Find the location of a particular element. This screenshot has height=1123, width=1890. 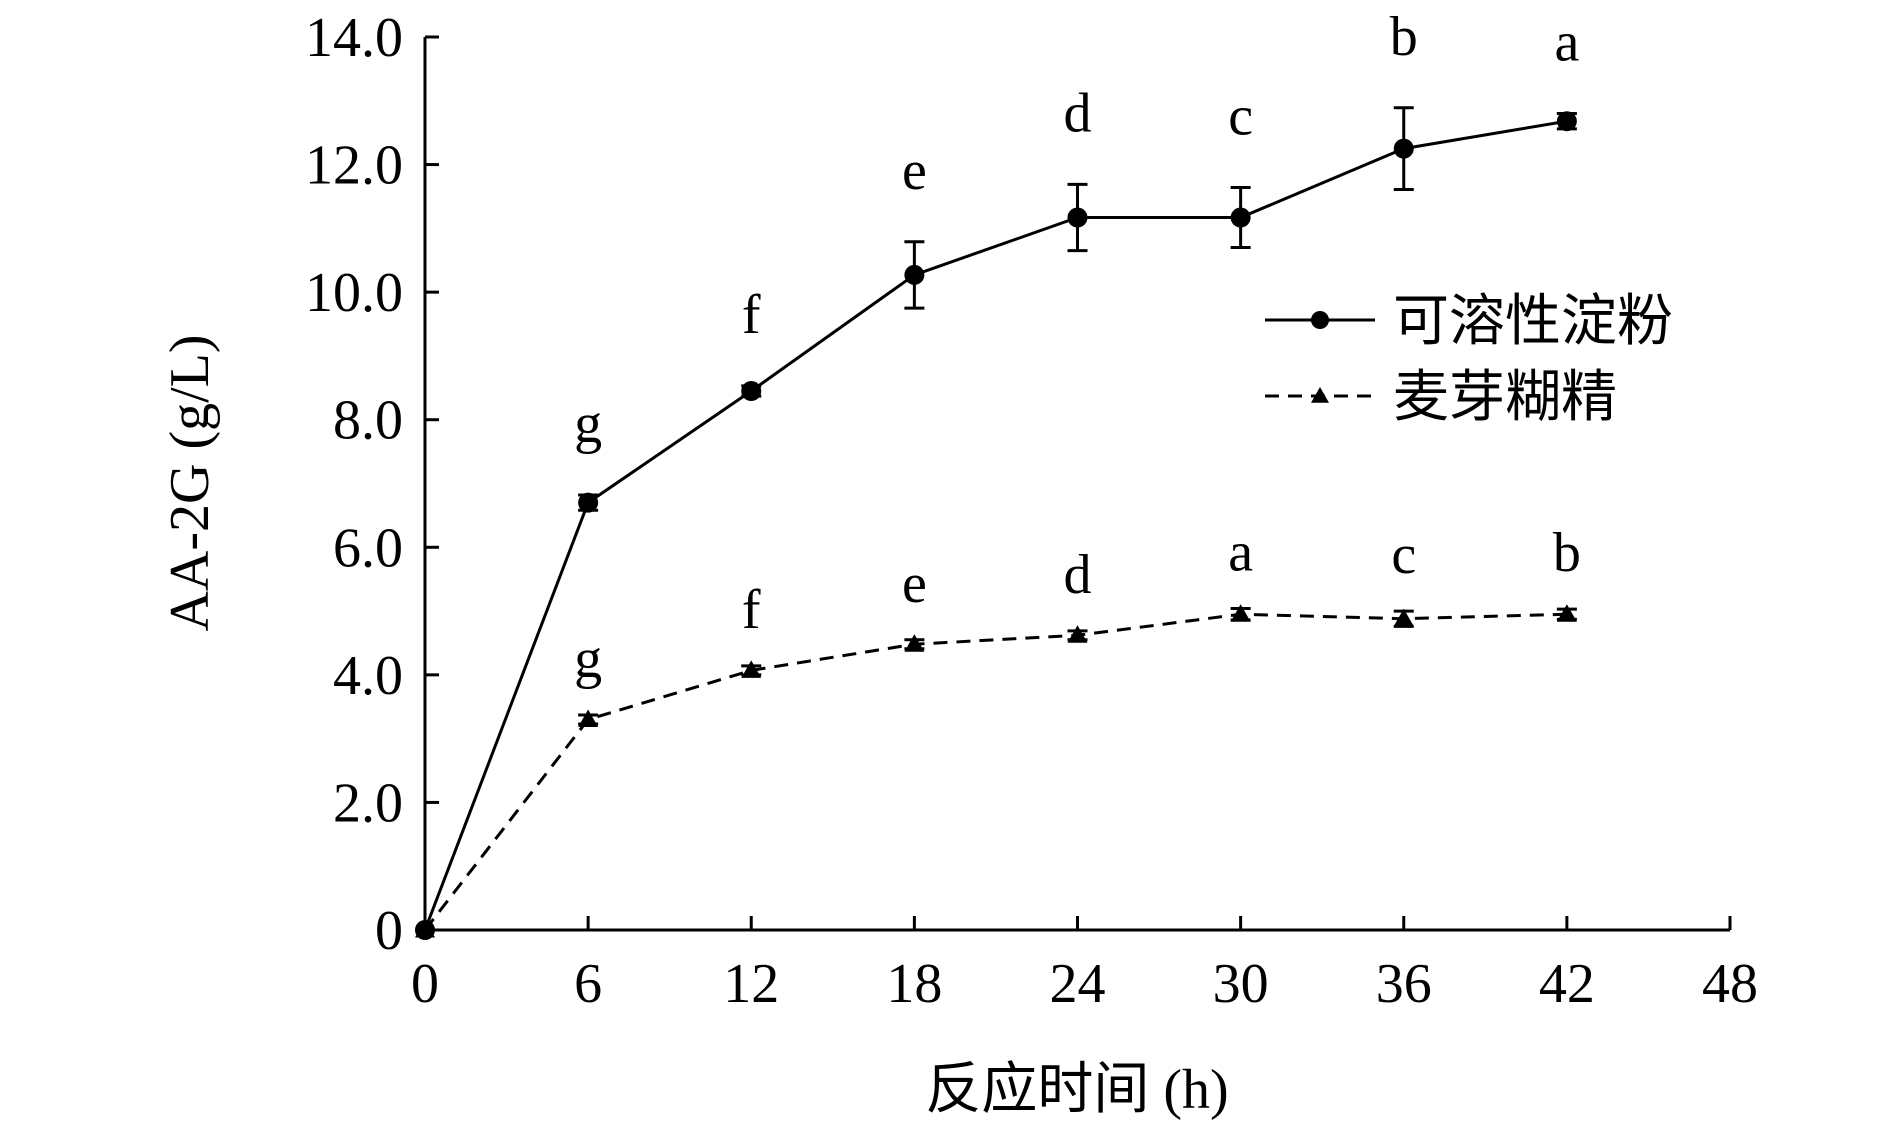

y-axis-title: AA-2G (g/L) is located at coordinates (190, 482).